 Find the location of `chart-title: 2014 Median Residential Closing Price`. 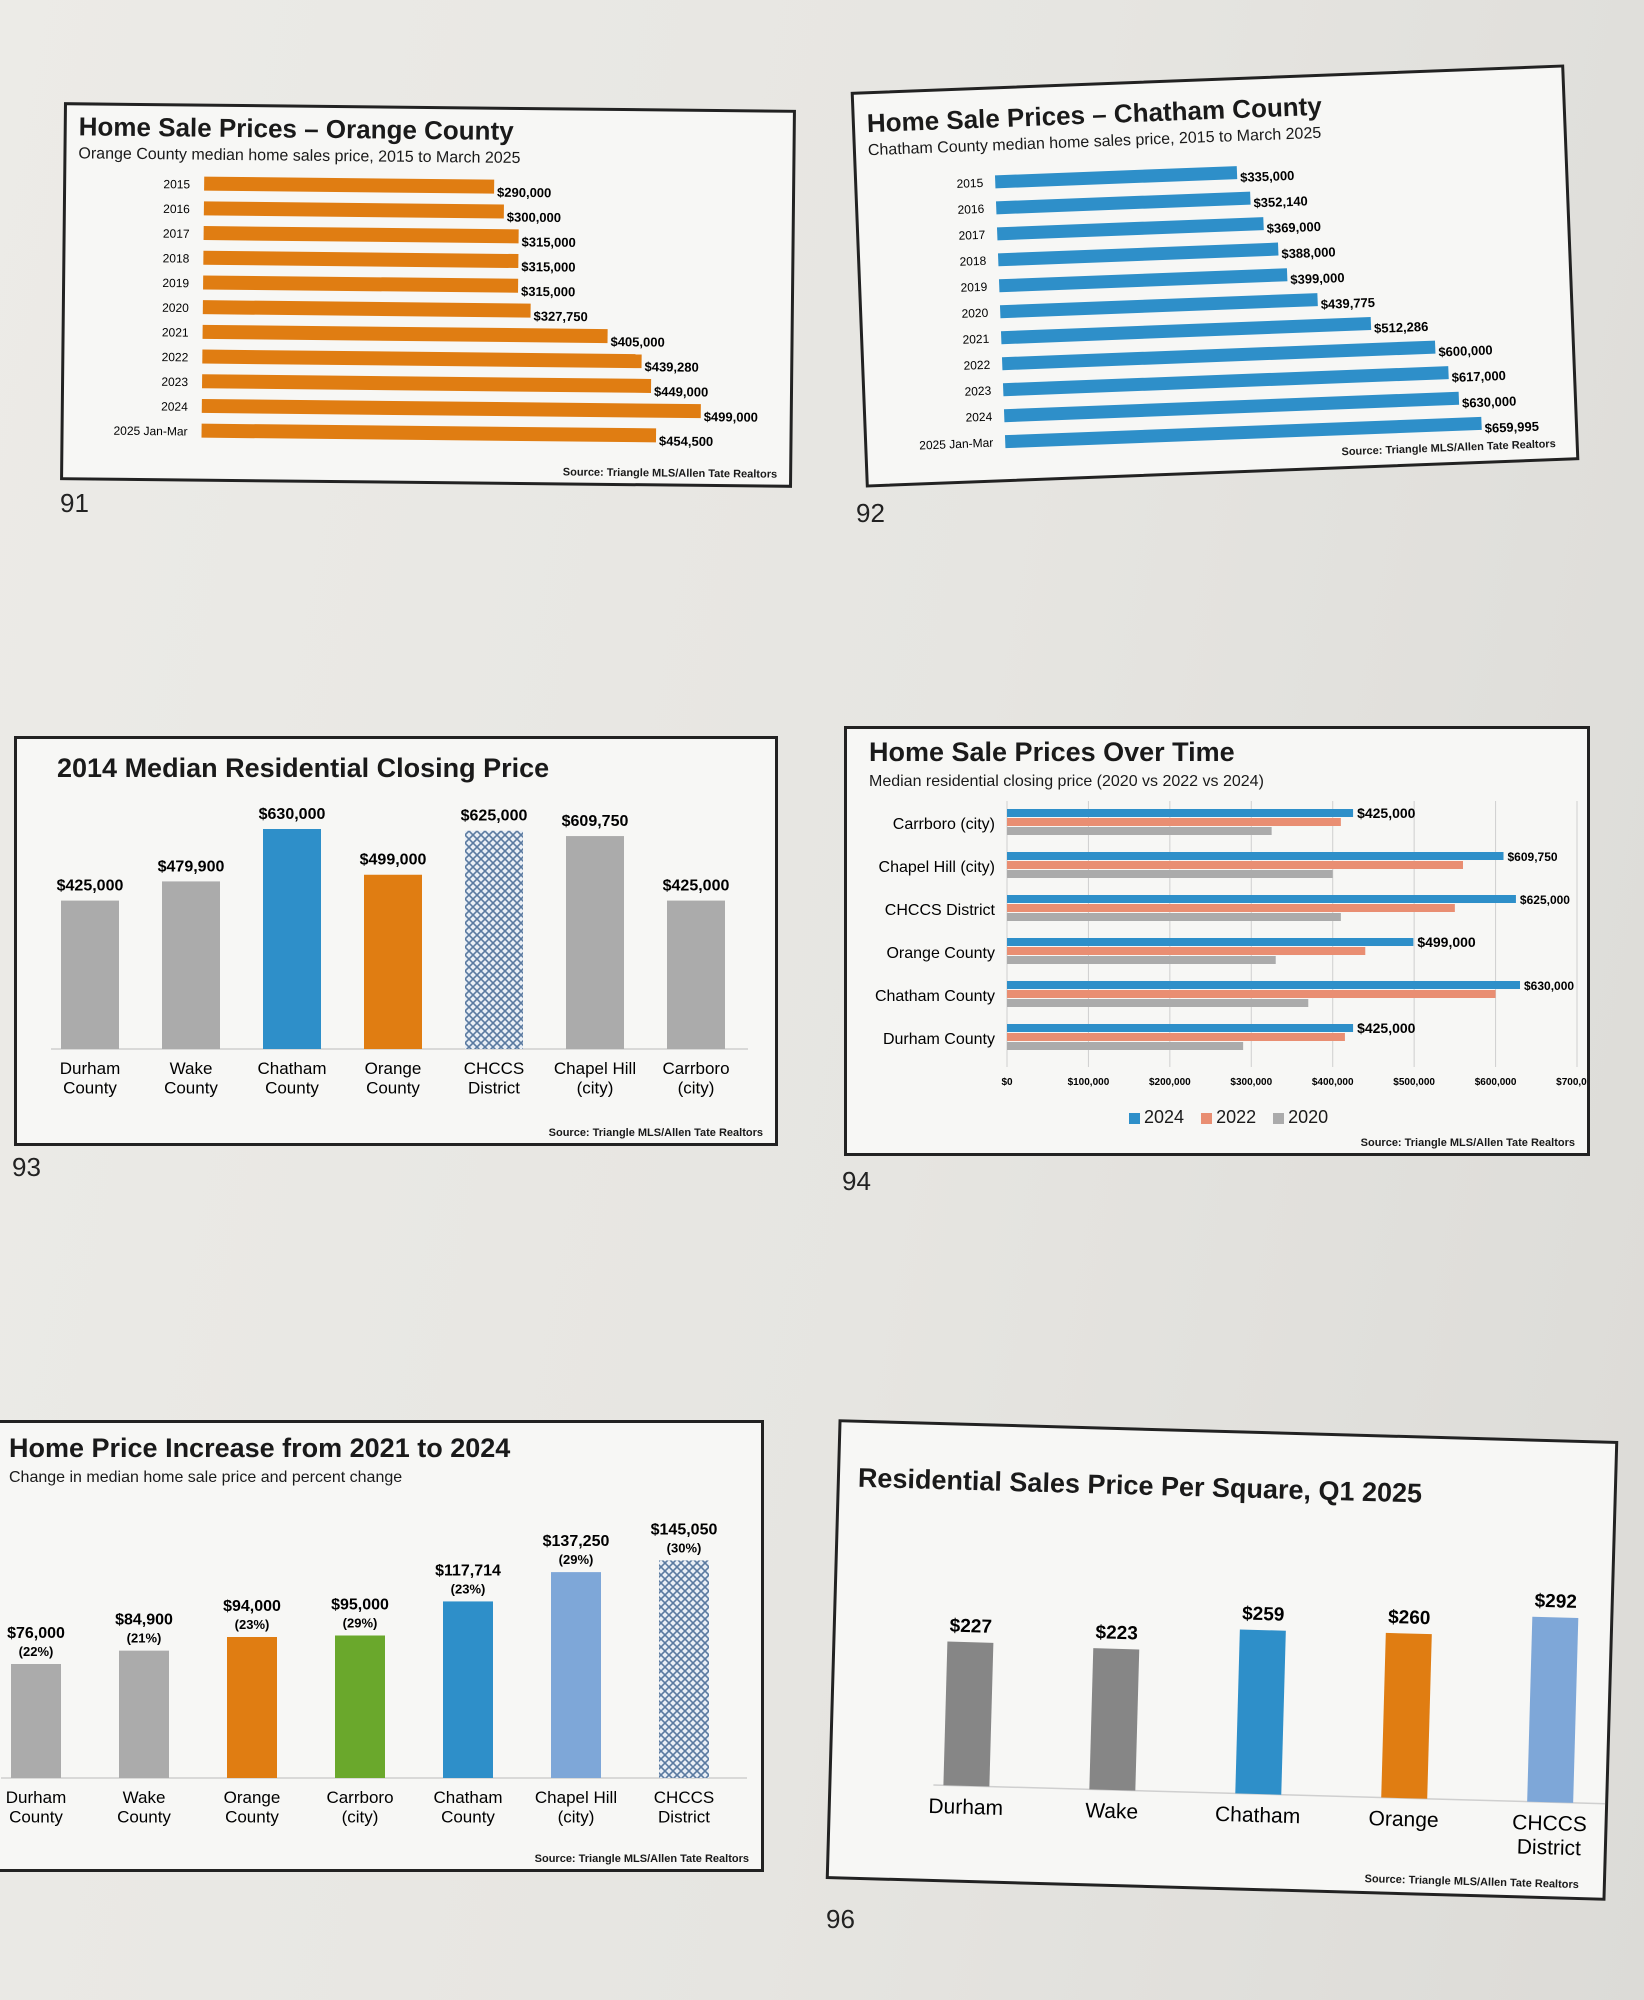

chart-title: 2014 Median Residential Closing Price is located at coordinates (303, 768).